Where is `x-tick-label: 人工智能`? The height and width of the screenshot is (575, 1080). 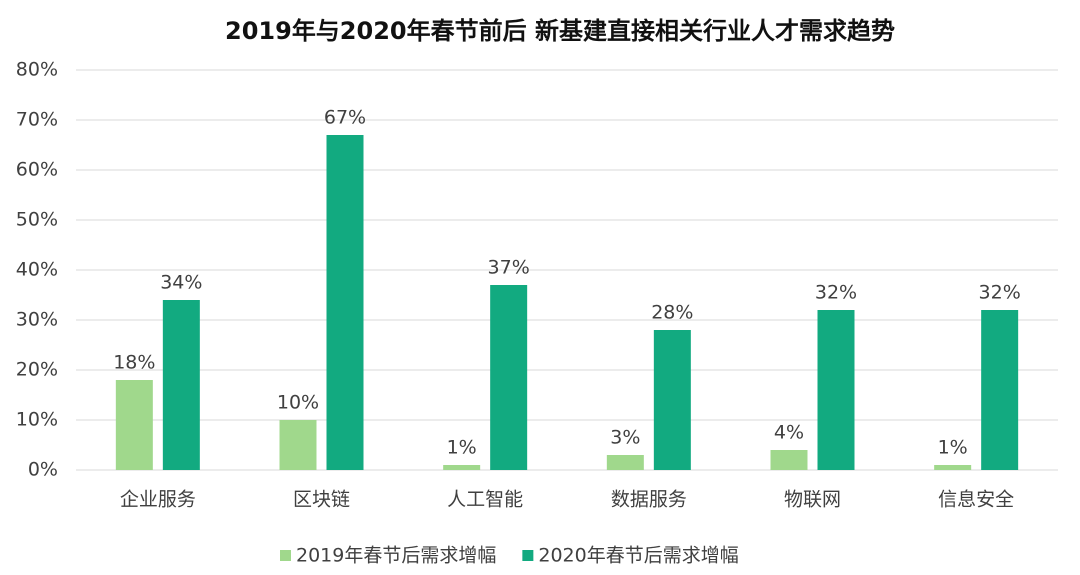 x-tick-label: 人工智能 is located at coordinates (485, 500).